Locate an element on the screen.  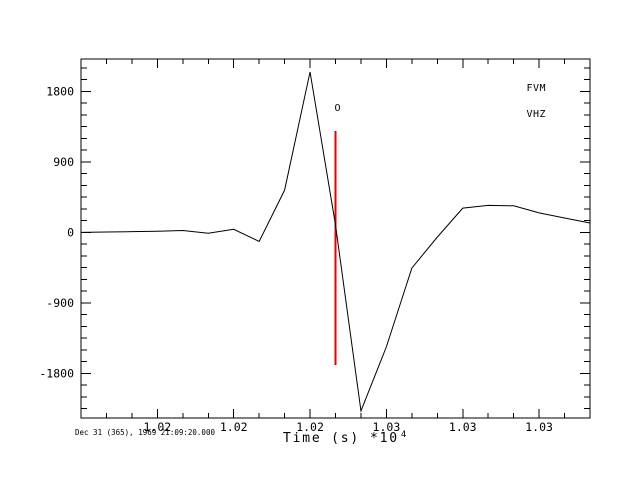
y-tick-label: 0 is located at coordinates (70, 232).